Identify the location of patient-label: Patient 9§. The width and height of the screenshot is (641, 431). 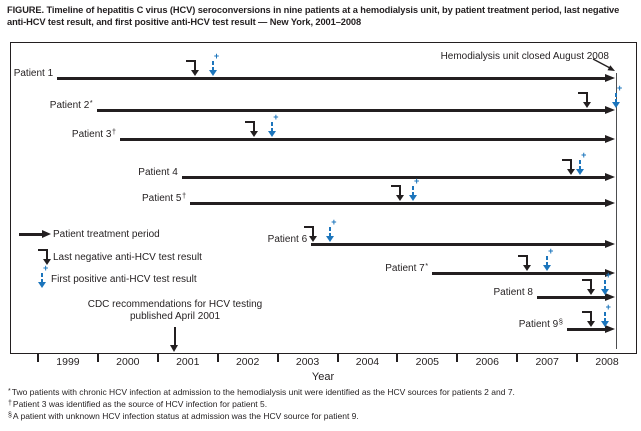
(541, 323).